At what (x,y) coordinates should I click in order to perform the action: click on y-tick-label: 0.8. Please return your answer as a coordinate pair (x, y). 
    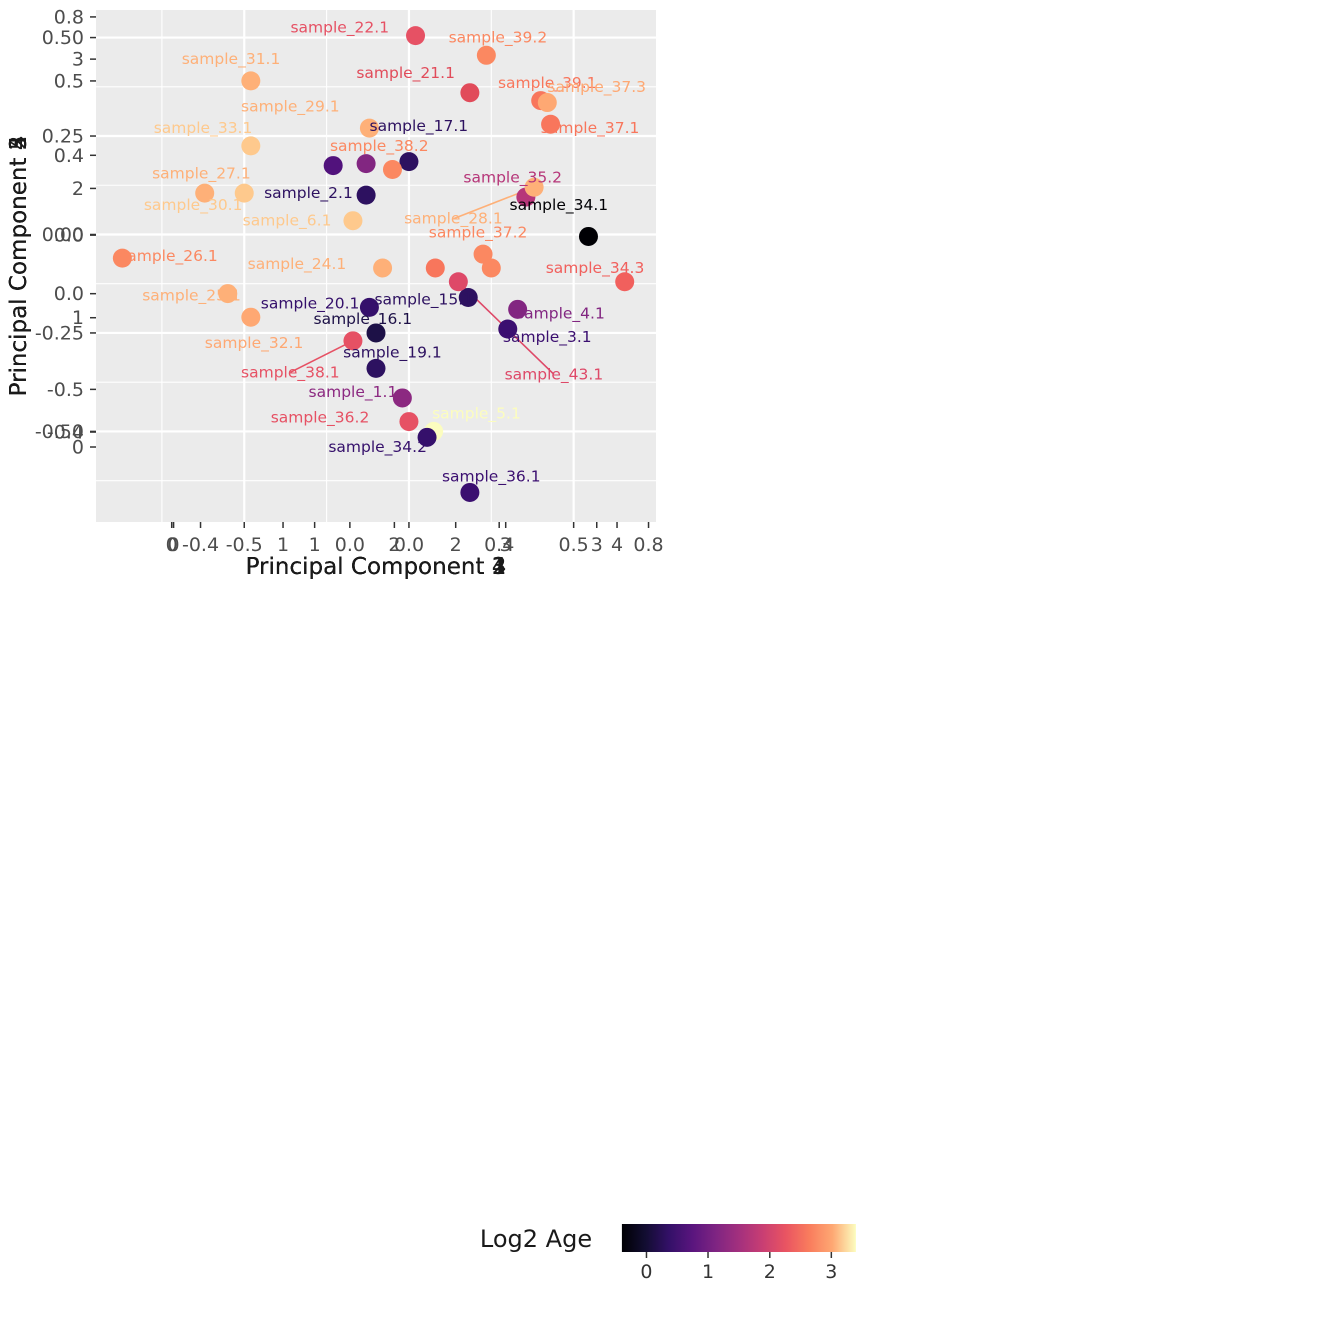
    Looking at the image, I should click on (69, 17).